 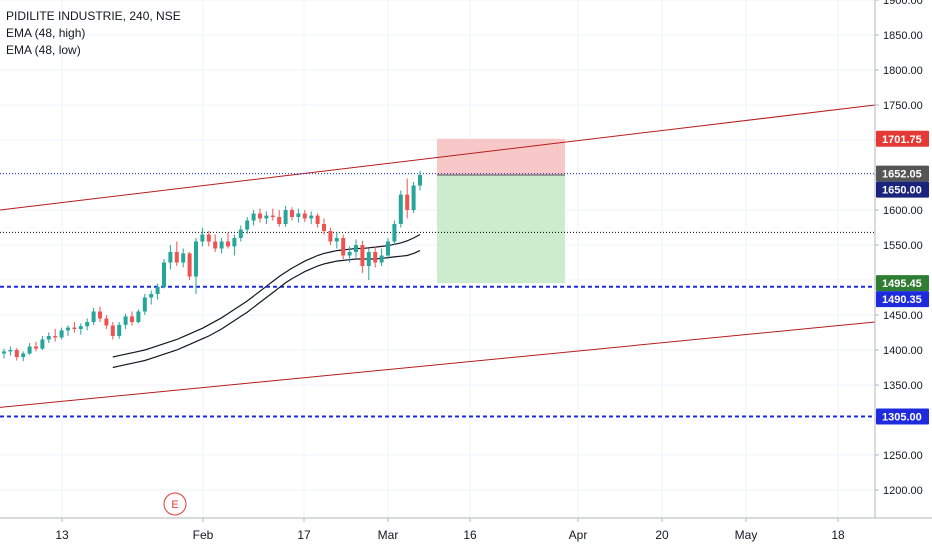 What do you see at coordinates (62, 535) in the screenshot?
I see `time-tick-label-0: 13` at bounding box center [62, 535].